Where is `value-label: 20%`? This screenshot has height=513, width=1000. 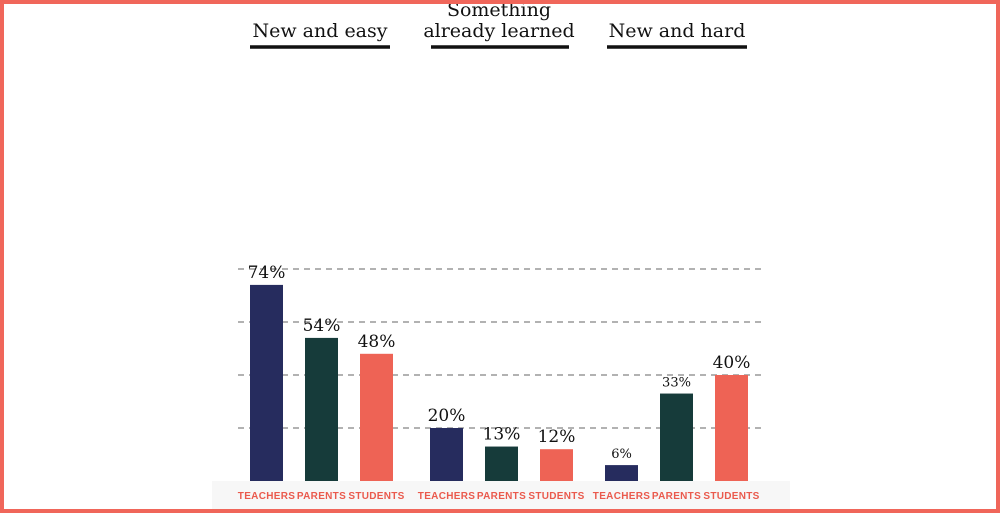 value-label: 20% is located at coordinates (447, 416).